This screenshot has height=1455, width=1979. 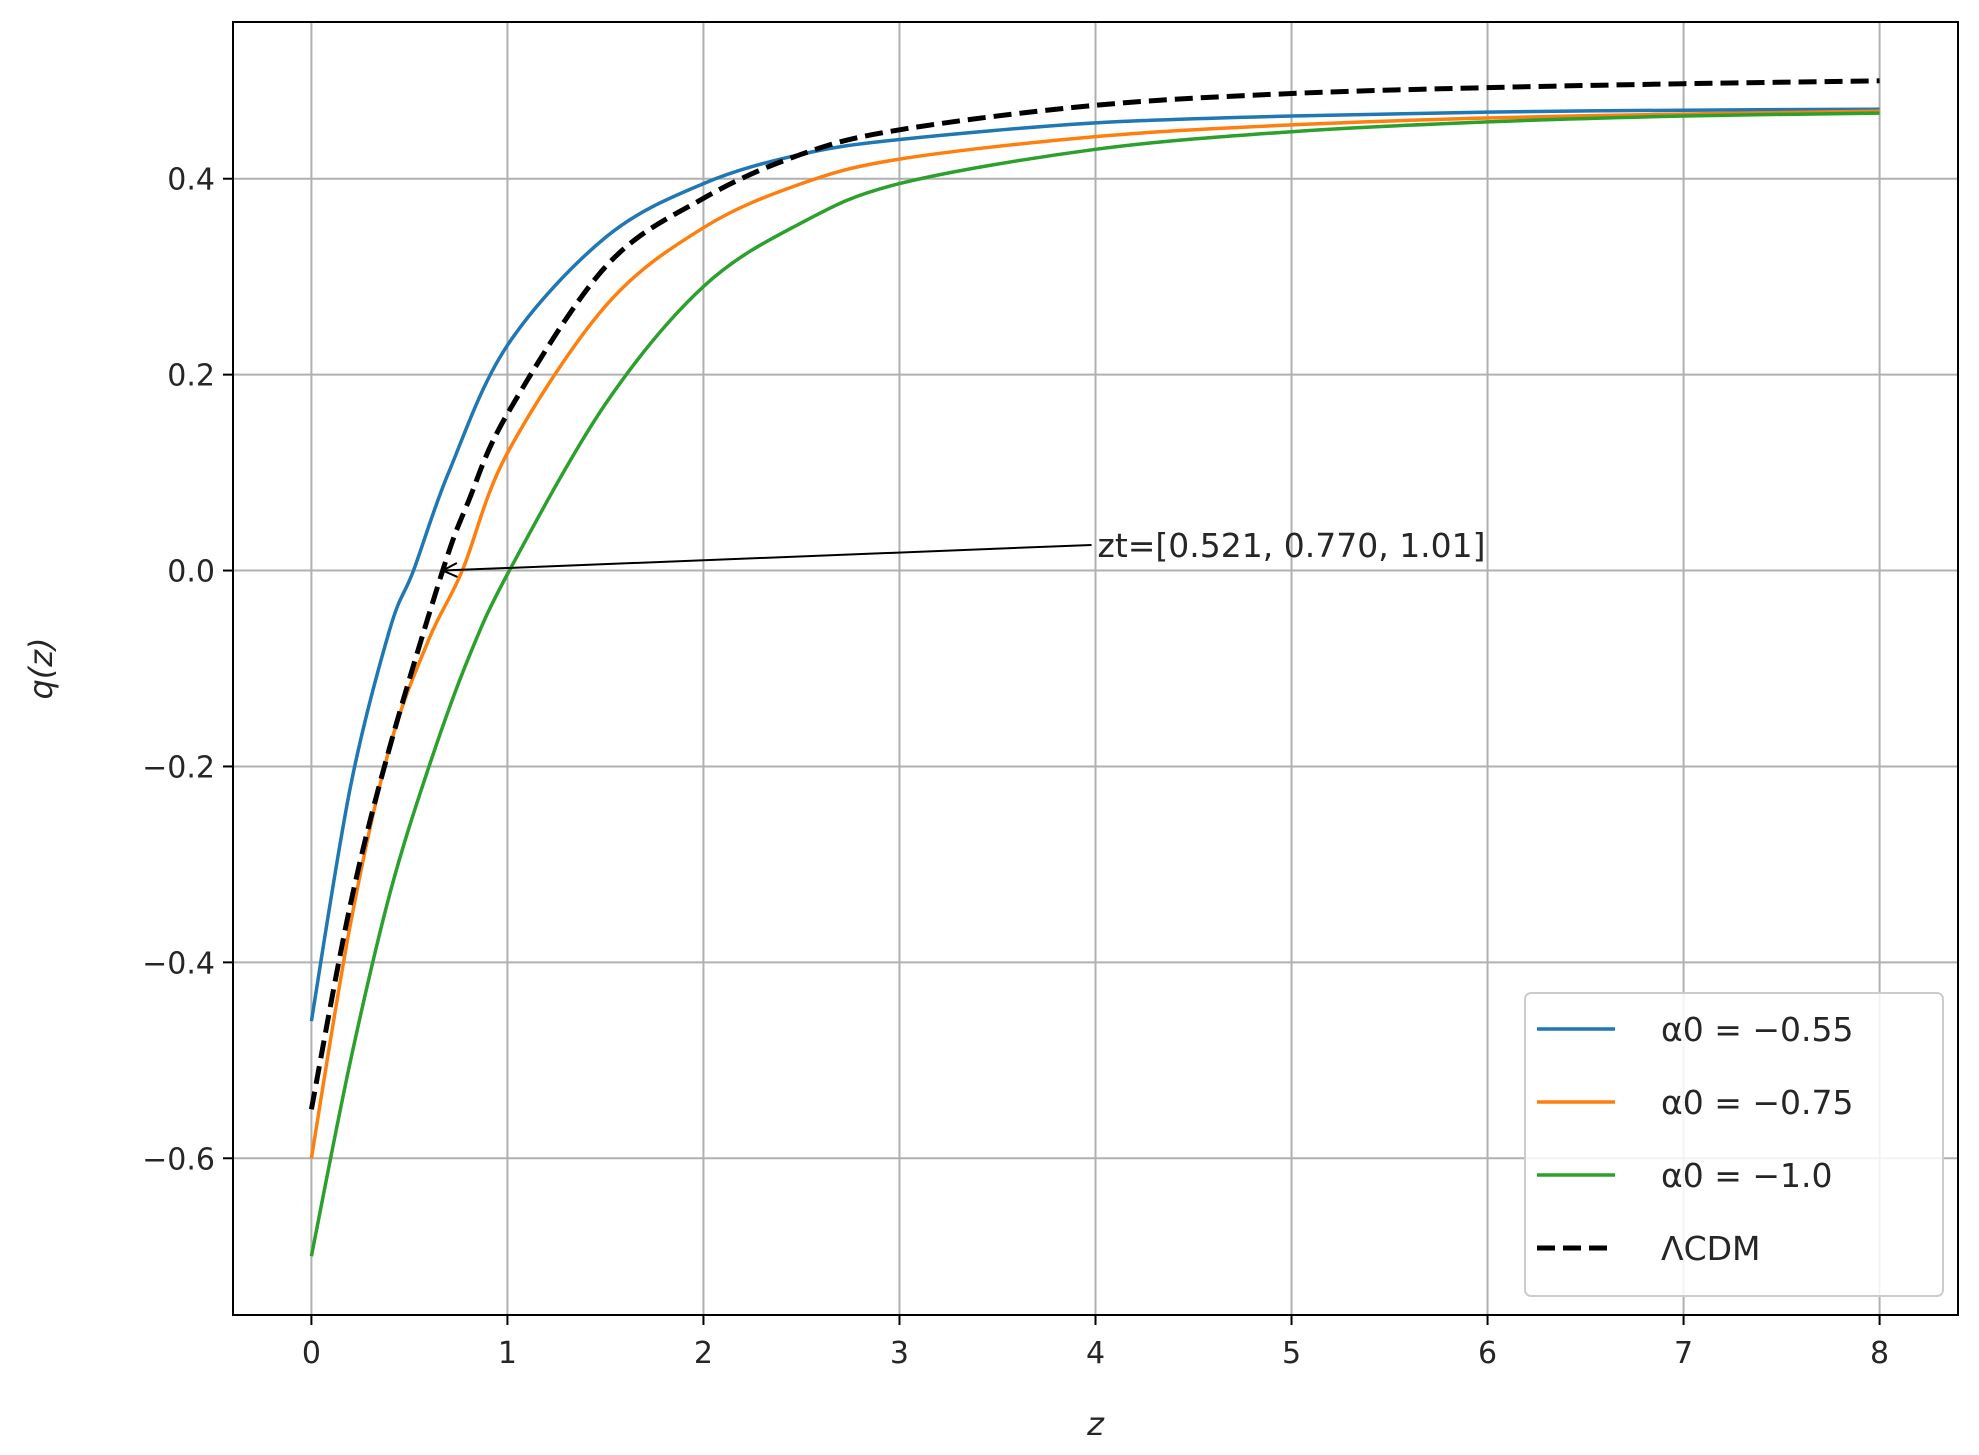 I want to click on x-tick-label: 1, so click(x=507, y=1353).